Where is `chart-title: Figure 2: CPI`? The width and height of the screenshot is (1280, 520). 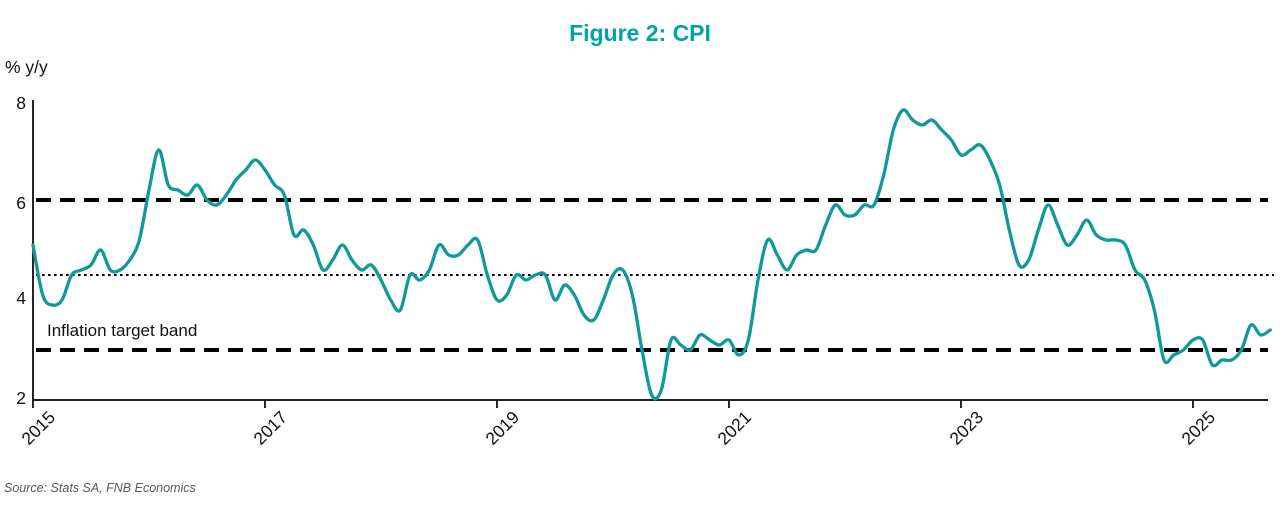 chart-title: Figure 2: CPI is located at coordinates (640, 33).